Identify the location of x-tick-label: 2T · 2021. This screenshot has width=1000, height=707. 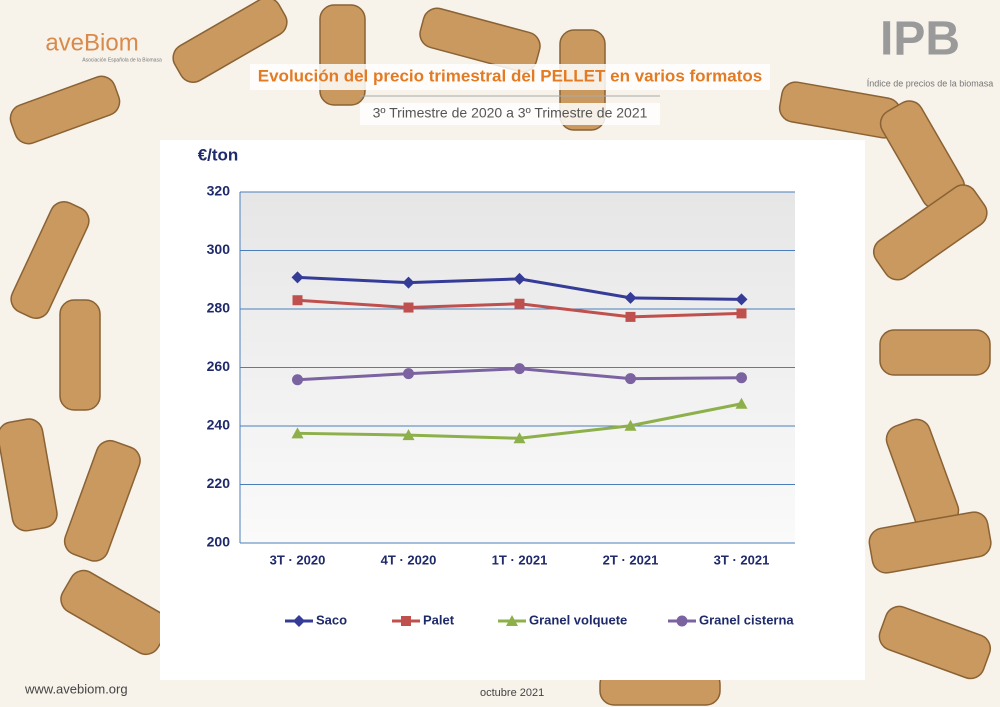
(631, 559).